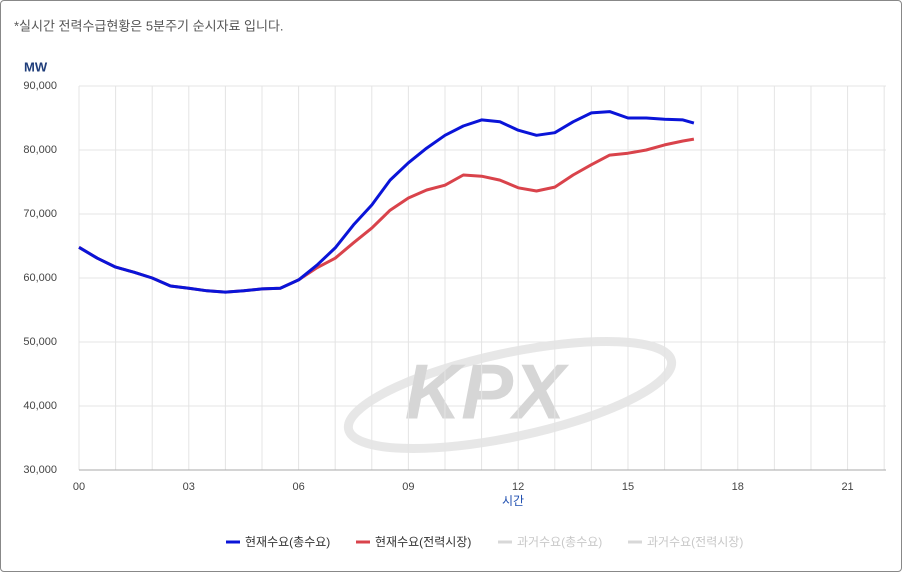 This screenshot has height=572, width=902. Describe the element at coordinates (559, 542) in the screenshot. I see `legend-label: 과거수요(총수요)` at that location.